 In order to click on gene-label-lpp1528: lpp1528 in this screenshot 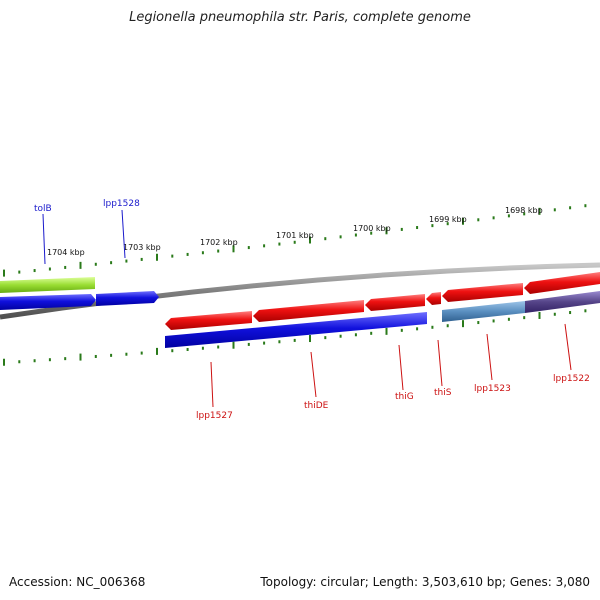, I will do `click(121, 204)`.